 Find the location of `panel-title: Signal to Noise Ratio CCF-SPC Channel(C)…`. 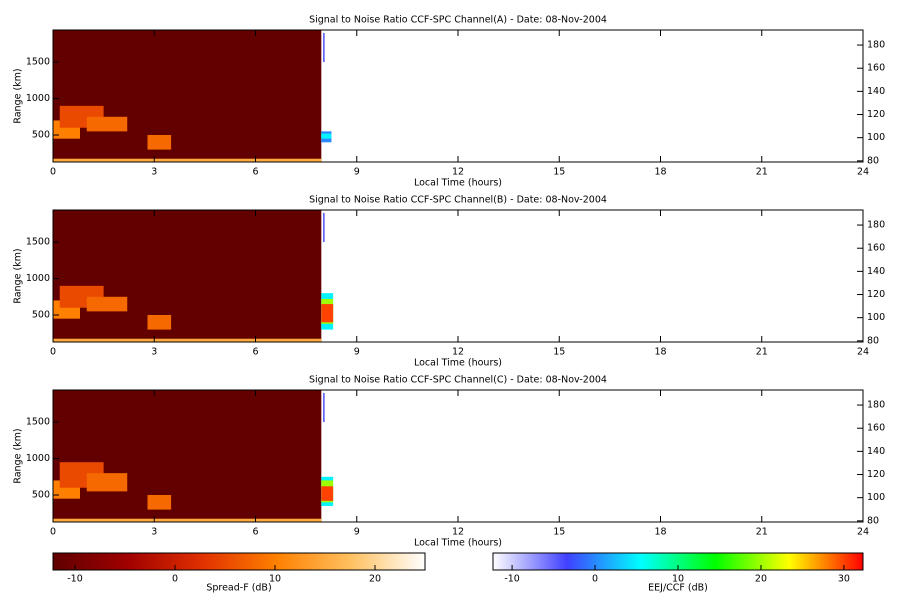

panel-title: Signal to Noise Ratio CCF-SPC Channel(C)… is located at coordinates (458, 380).